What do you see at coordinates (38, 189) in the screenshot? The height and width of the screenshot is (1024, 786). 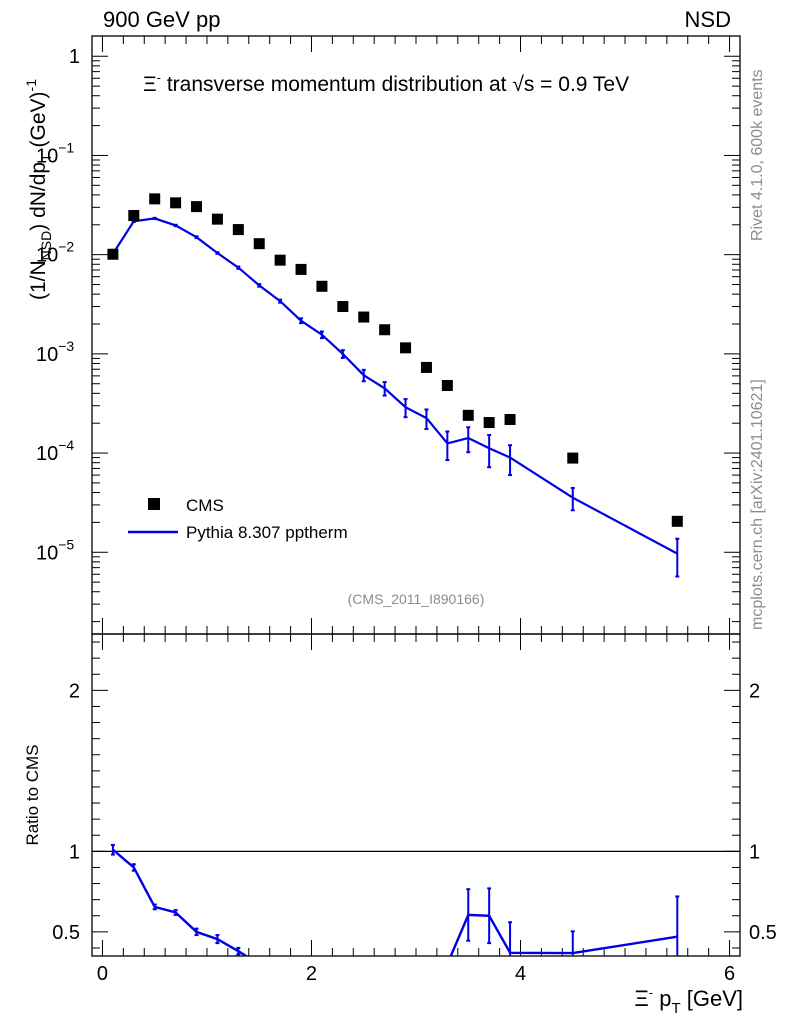 I see `main-y-axis-label: (1/NNSD) dN/dpT (GeV)-1` at bounding box center [38, 189].